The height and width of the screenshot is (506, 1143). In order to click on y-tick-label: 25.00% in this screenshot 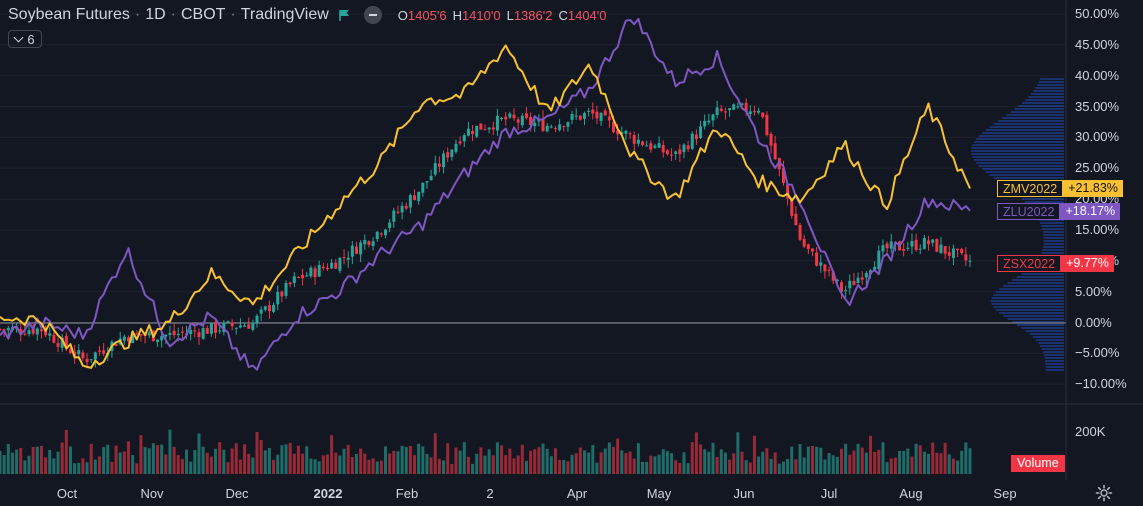, I will do `click(1097, 168)`.